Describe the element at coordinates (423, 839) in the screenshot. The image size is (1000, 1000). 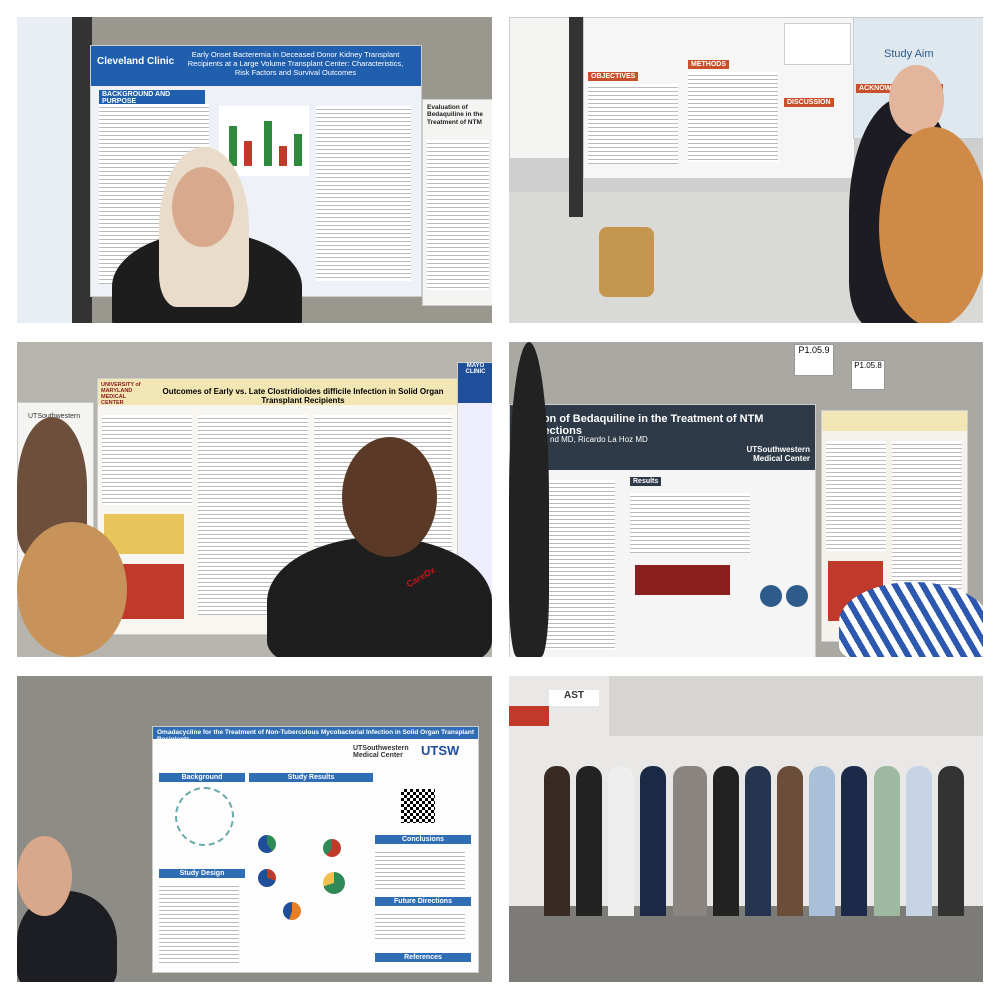
I see `poster-section: Conclusions` at that location.